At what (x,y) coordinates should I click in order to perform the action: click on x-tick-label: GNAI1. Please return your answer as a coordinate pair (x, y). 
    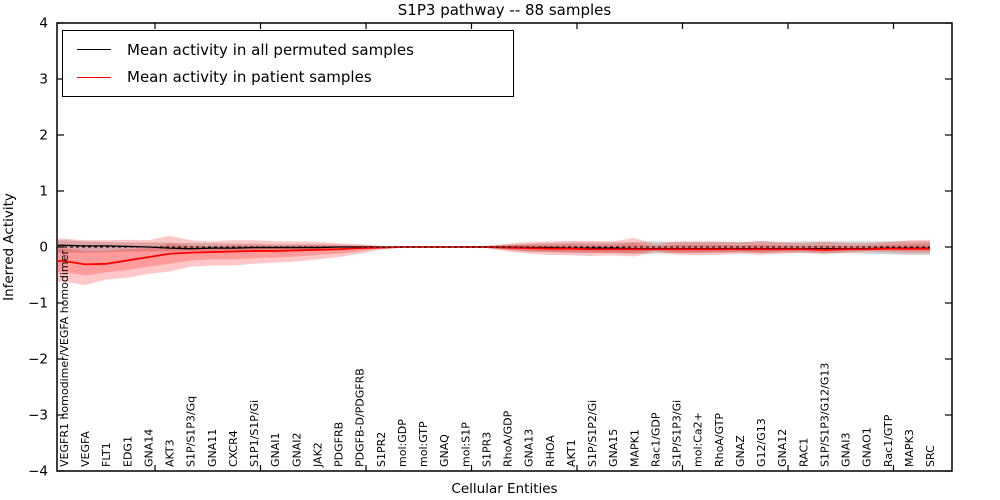
    Looking at the image, I should click on (275, 449).